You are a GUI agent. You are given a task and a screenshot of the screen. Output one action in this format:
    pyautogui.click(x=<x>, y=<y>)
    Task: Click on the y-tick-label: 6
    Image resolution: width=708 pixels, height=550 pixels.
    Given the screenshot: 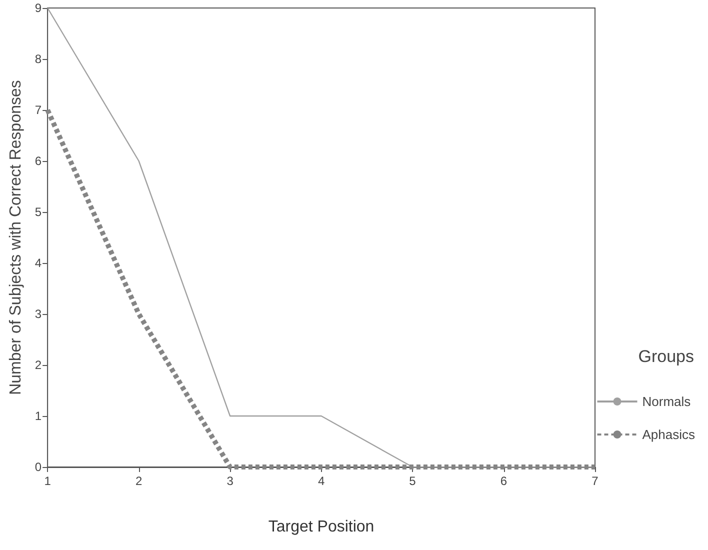 What is the action you would take?
    pyautogui.click(x=38, y=161)
    